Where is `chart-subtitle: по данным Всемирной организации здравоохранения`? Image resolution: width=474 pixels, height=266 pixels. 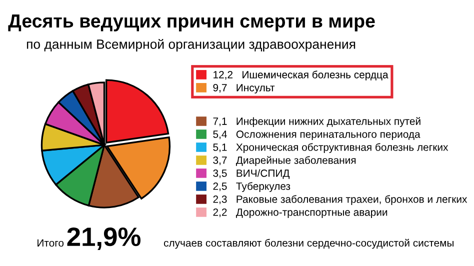 chart-subtitle: по данным Всемирной организации здравоохранения is located at coordinates (191, 45).